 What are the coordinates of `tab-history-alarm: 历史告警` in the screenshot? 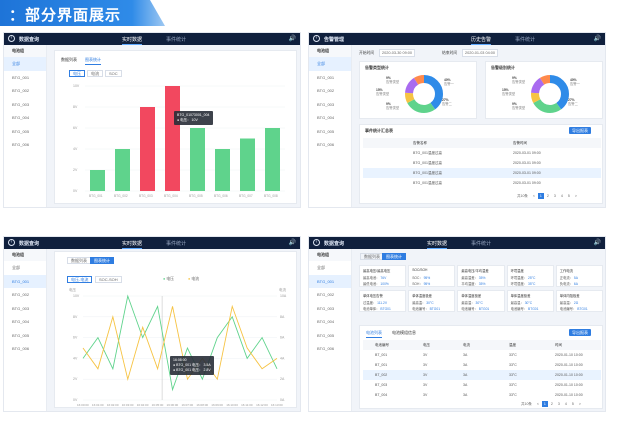 It's located at (481, 41).